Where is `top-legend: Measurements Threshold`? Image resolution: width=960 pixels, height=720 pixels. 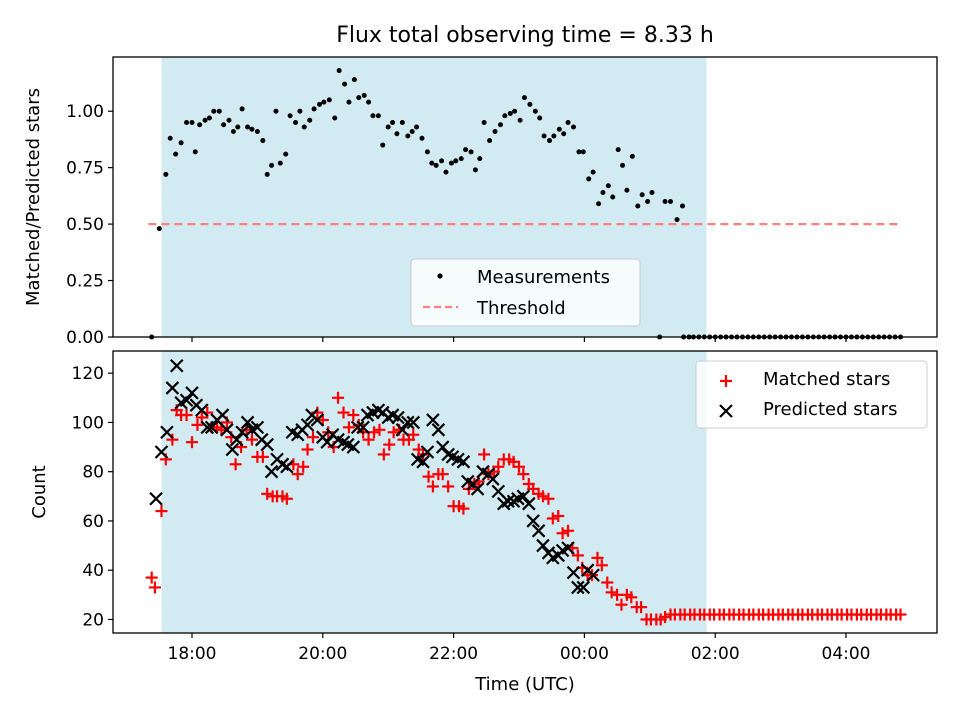 top-legend: Measurements Threshold is located at coordinates (525, 292).